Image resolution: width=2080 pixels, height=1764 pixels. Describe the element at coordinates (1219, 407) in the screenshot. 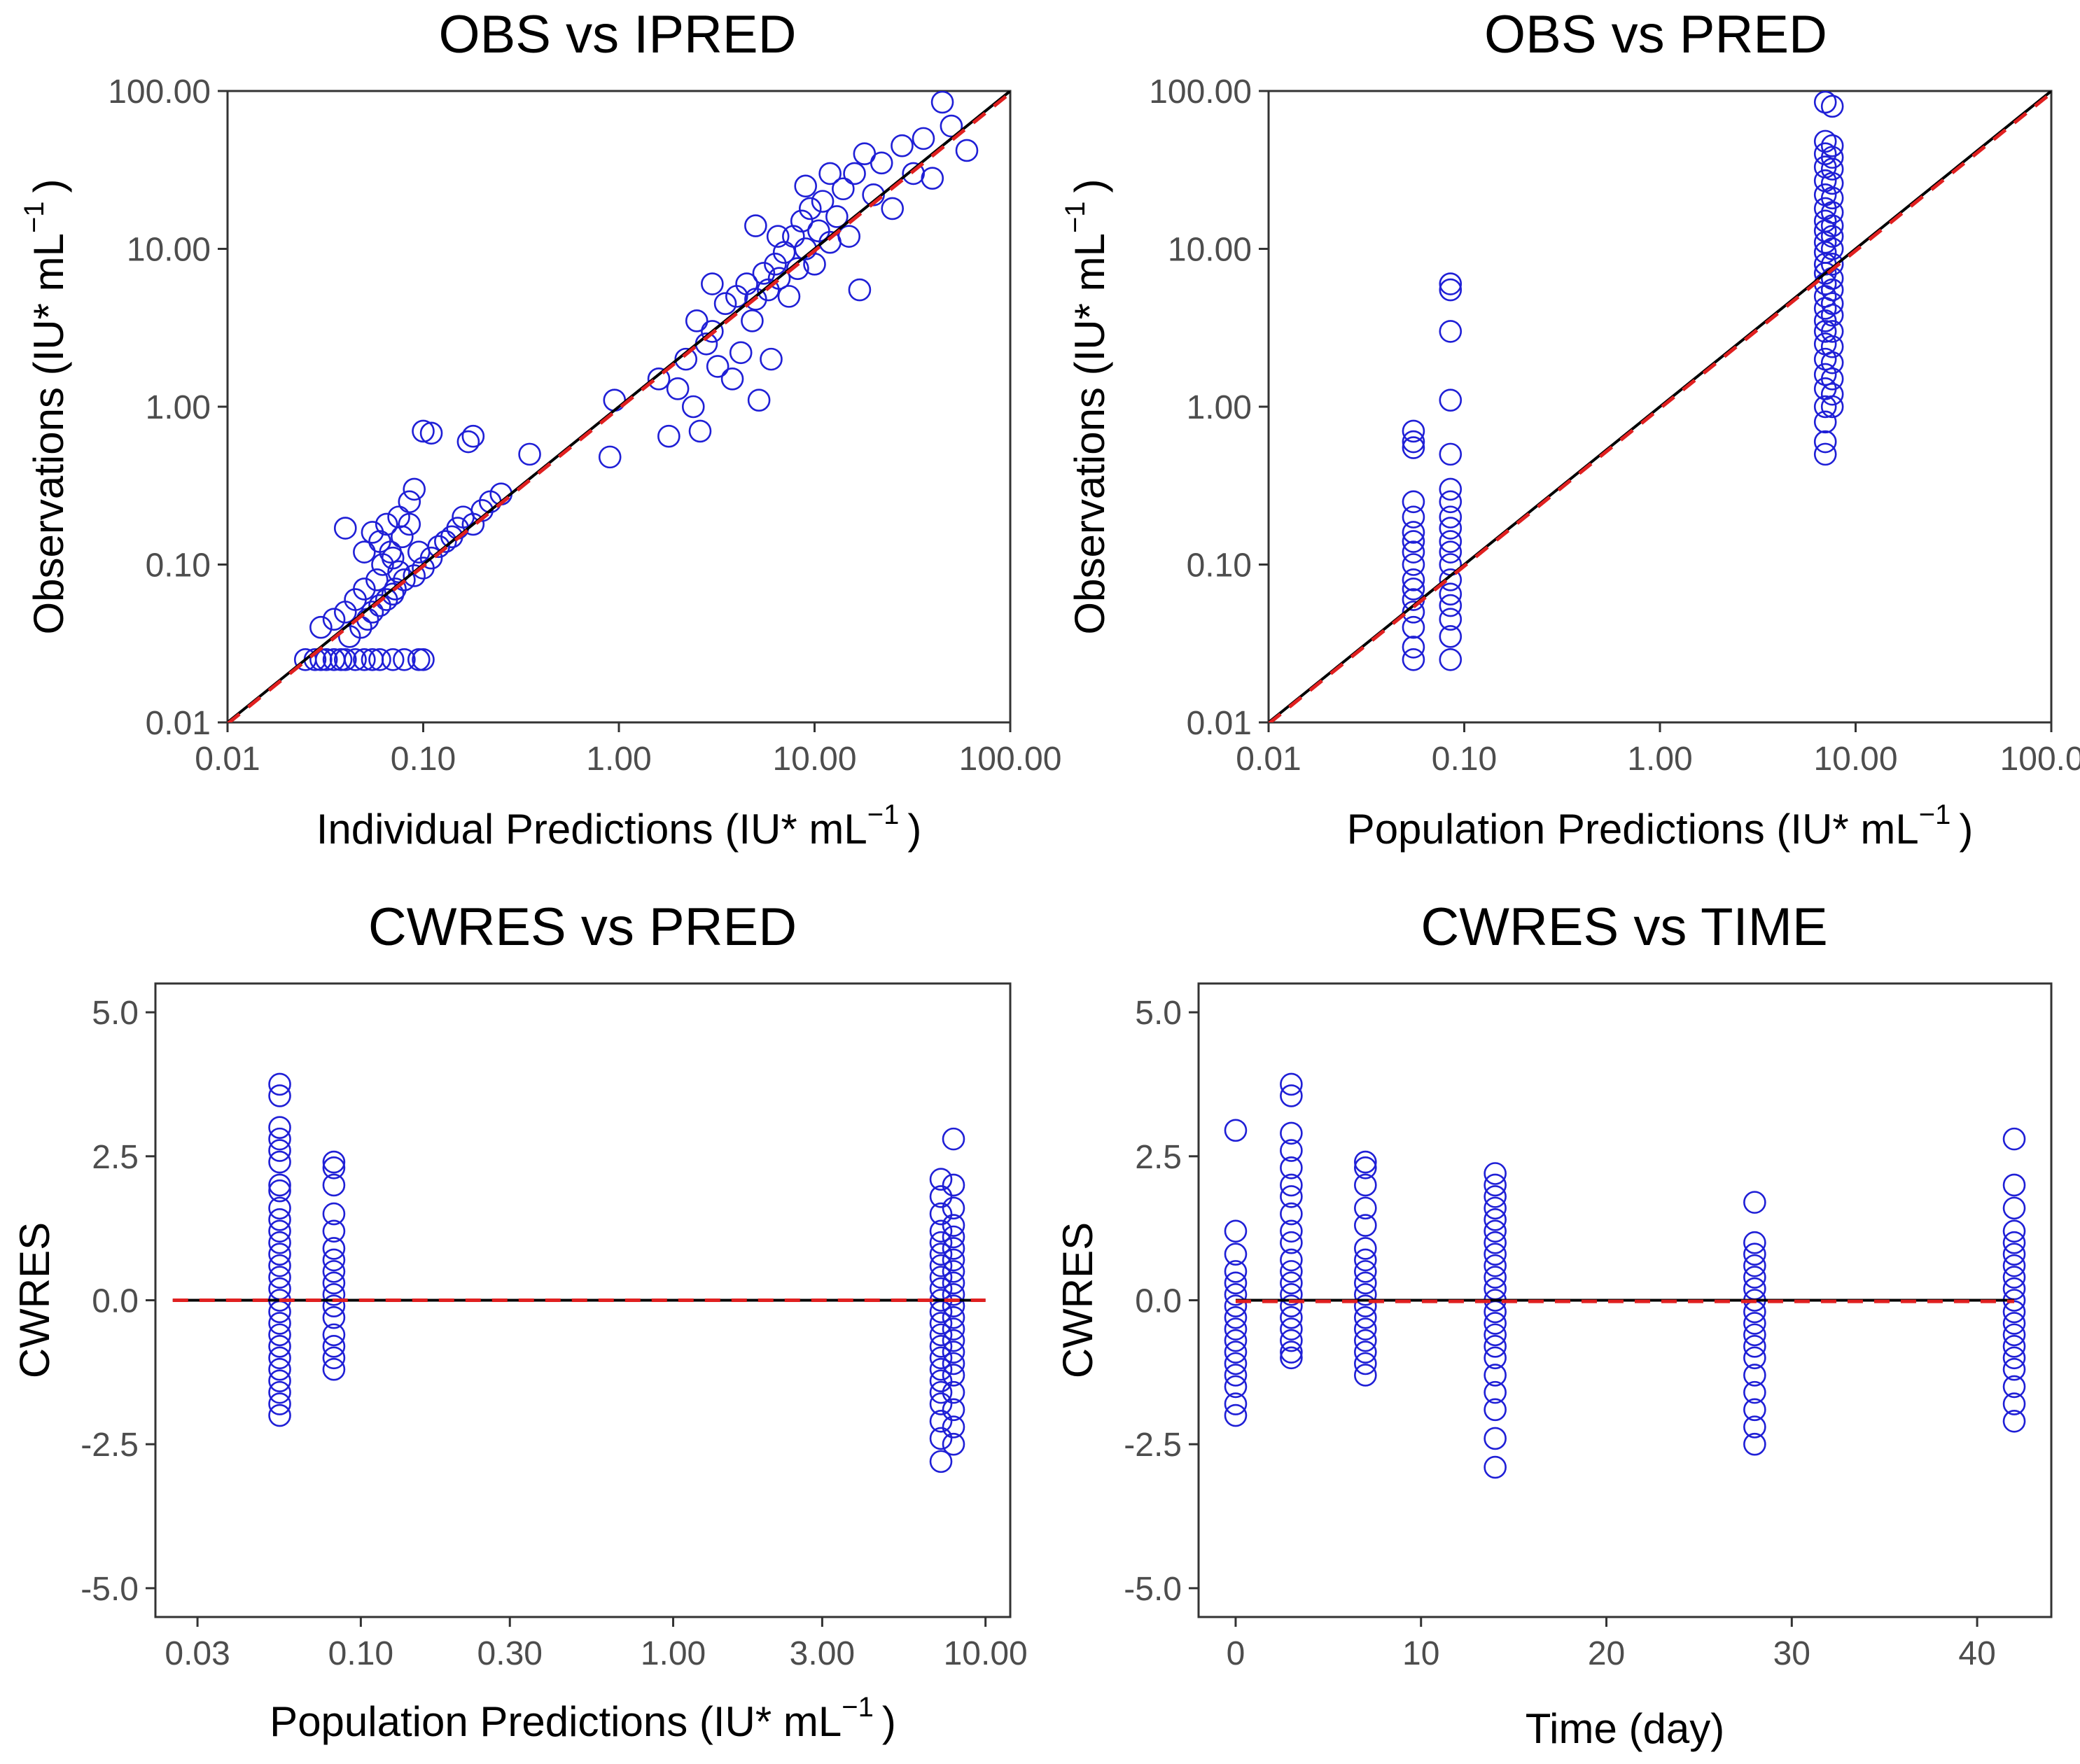

I see `y-tick-label: 1.00` at that location.